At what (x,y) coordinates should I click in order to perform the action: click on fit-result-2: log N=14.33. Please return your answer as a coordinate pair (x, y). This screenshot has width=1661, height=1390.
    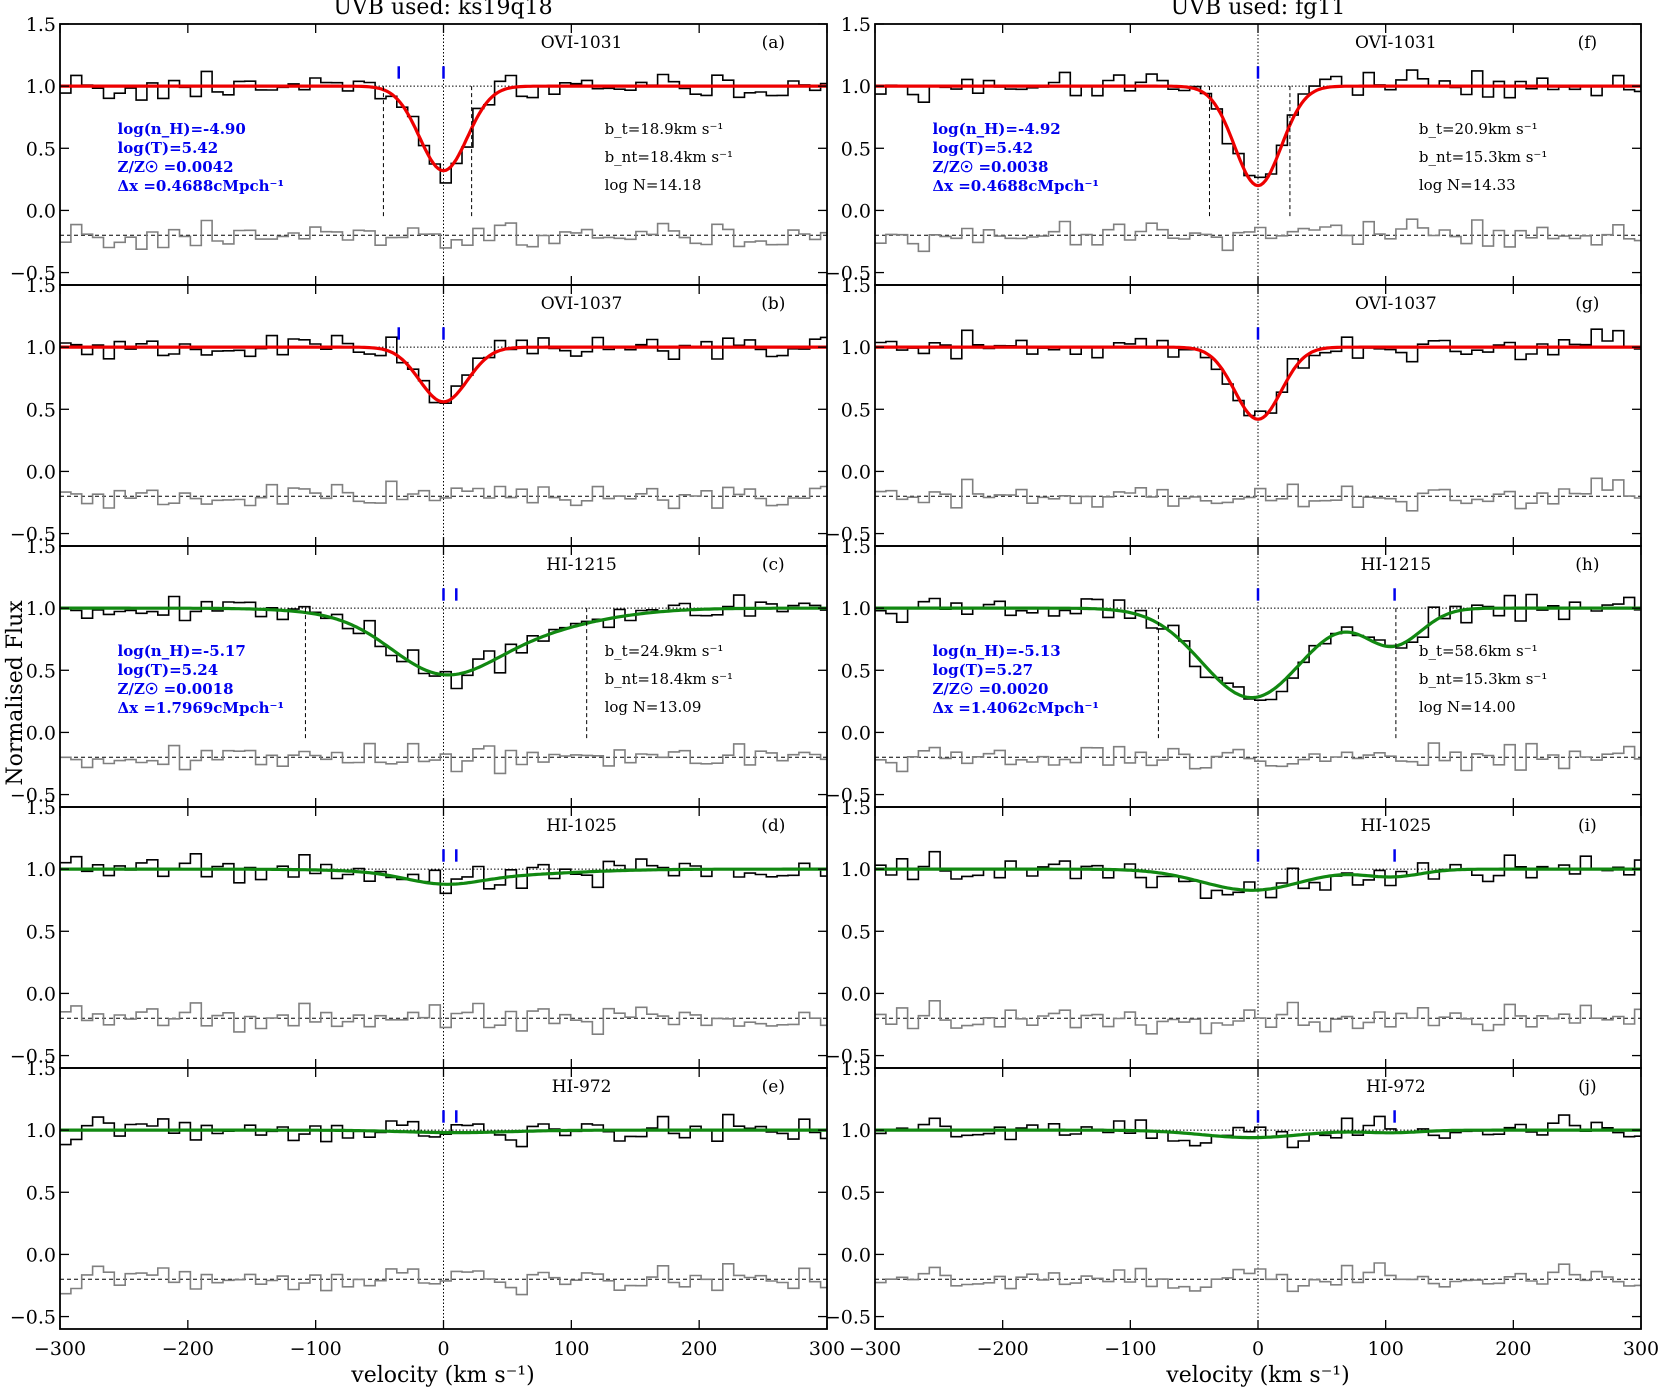
    Looking at the image, I should click on (1467, 185).